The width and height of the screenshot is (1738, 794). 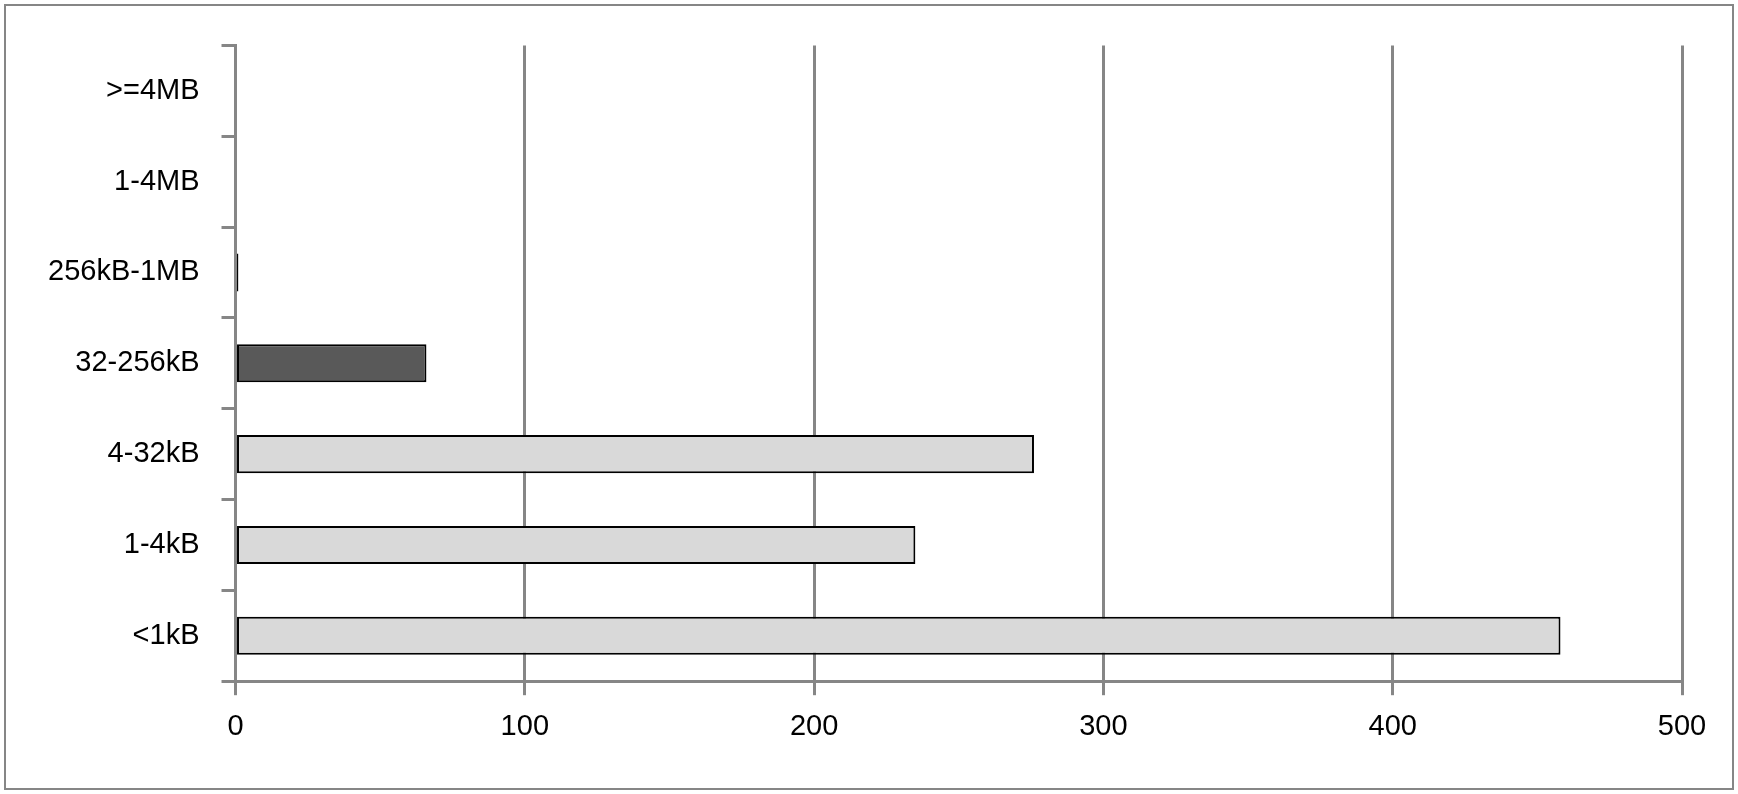 What do you see at coordinates (814, 724) in the screenshot?
I see `x-tick-label: 200` at bounding box center [814, 724].